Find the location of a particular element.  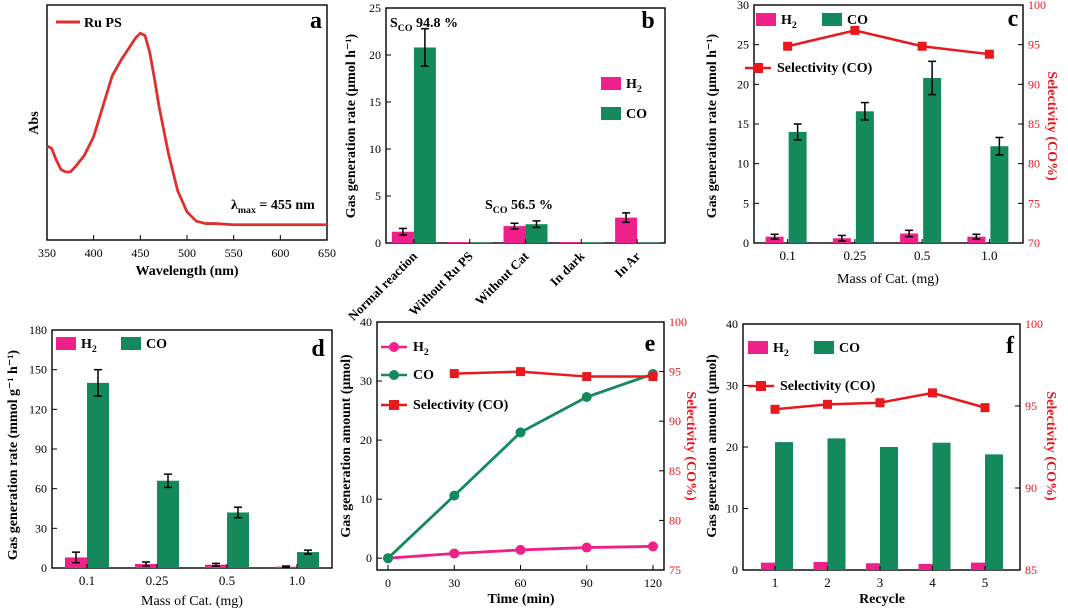

x-tick-label: 500 is located at coordinates (187, 253).